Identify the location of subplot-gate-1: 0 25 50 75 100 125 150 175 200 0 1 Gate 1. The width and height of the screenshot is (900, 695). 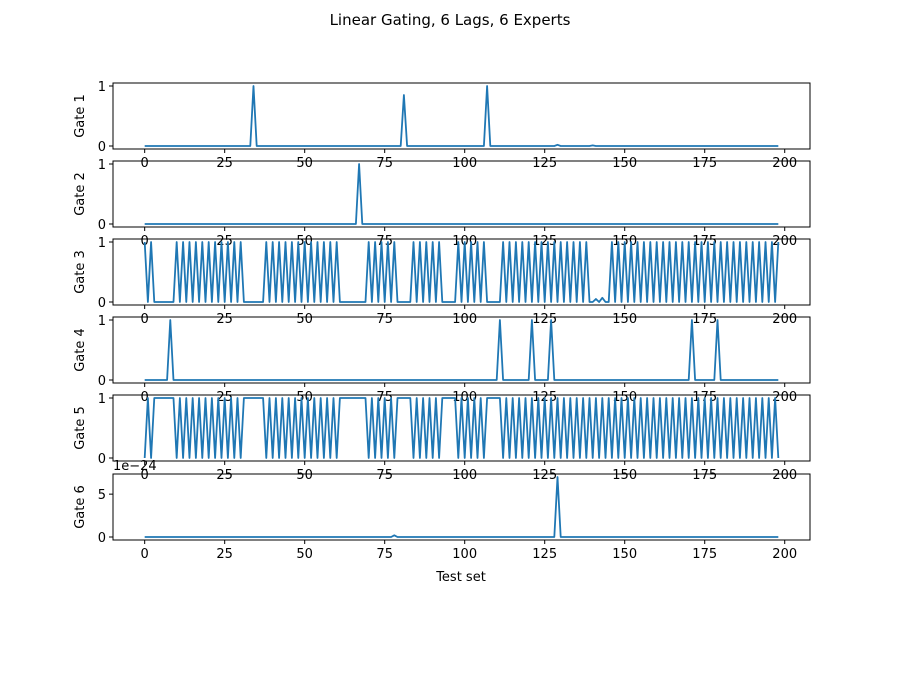
(442, 125).